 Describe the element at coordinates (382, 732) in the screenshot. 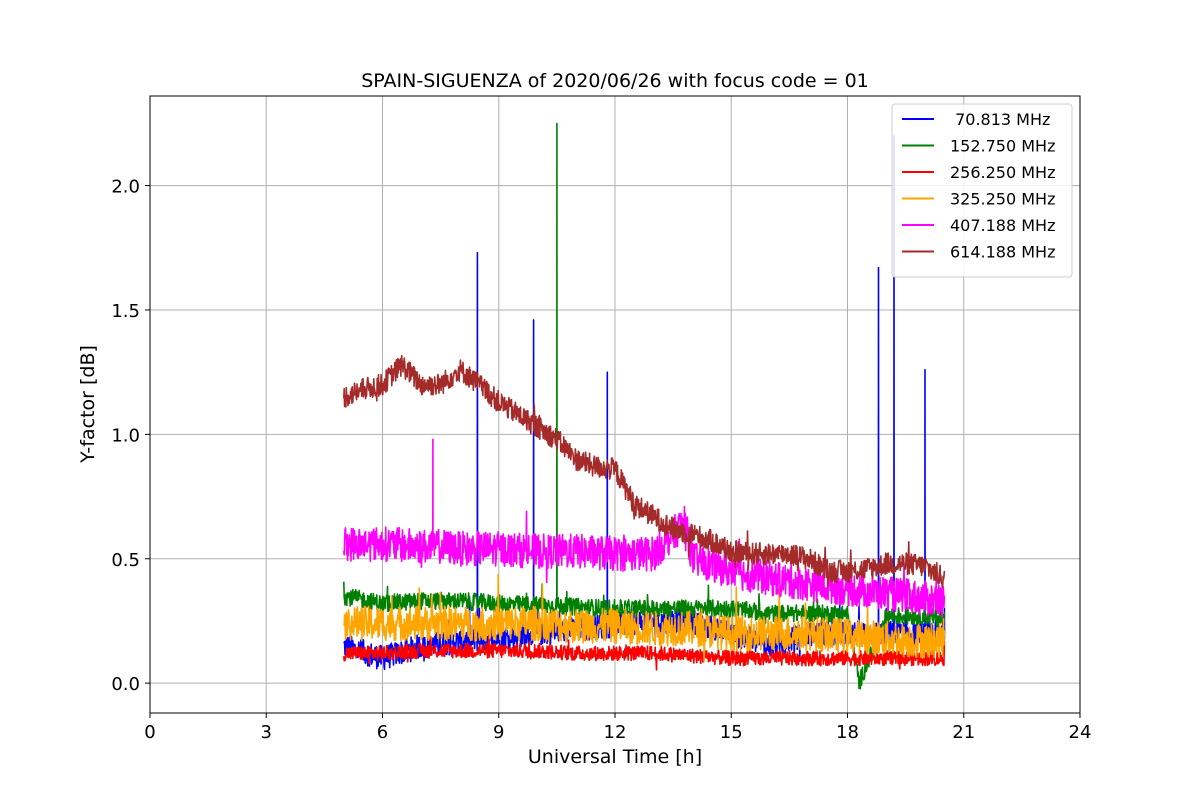

I see `x-tick-label-2: 6` at that location.